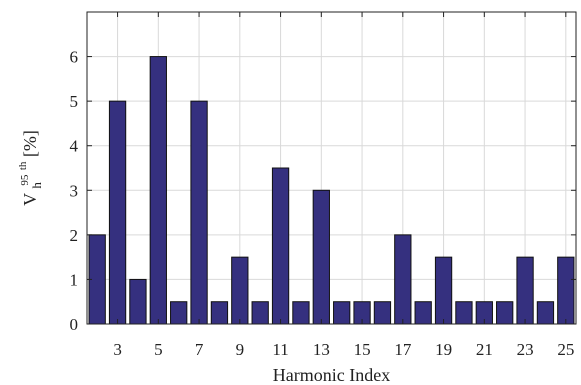  Describe the element at coordinates (331, 375) in the screenshot. I see `x-axis-title: Harmonic Index` at that location.